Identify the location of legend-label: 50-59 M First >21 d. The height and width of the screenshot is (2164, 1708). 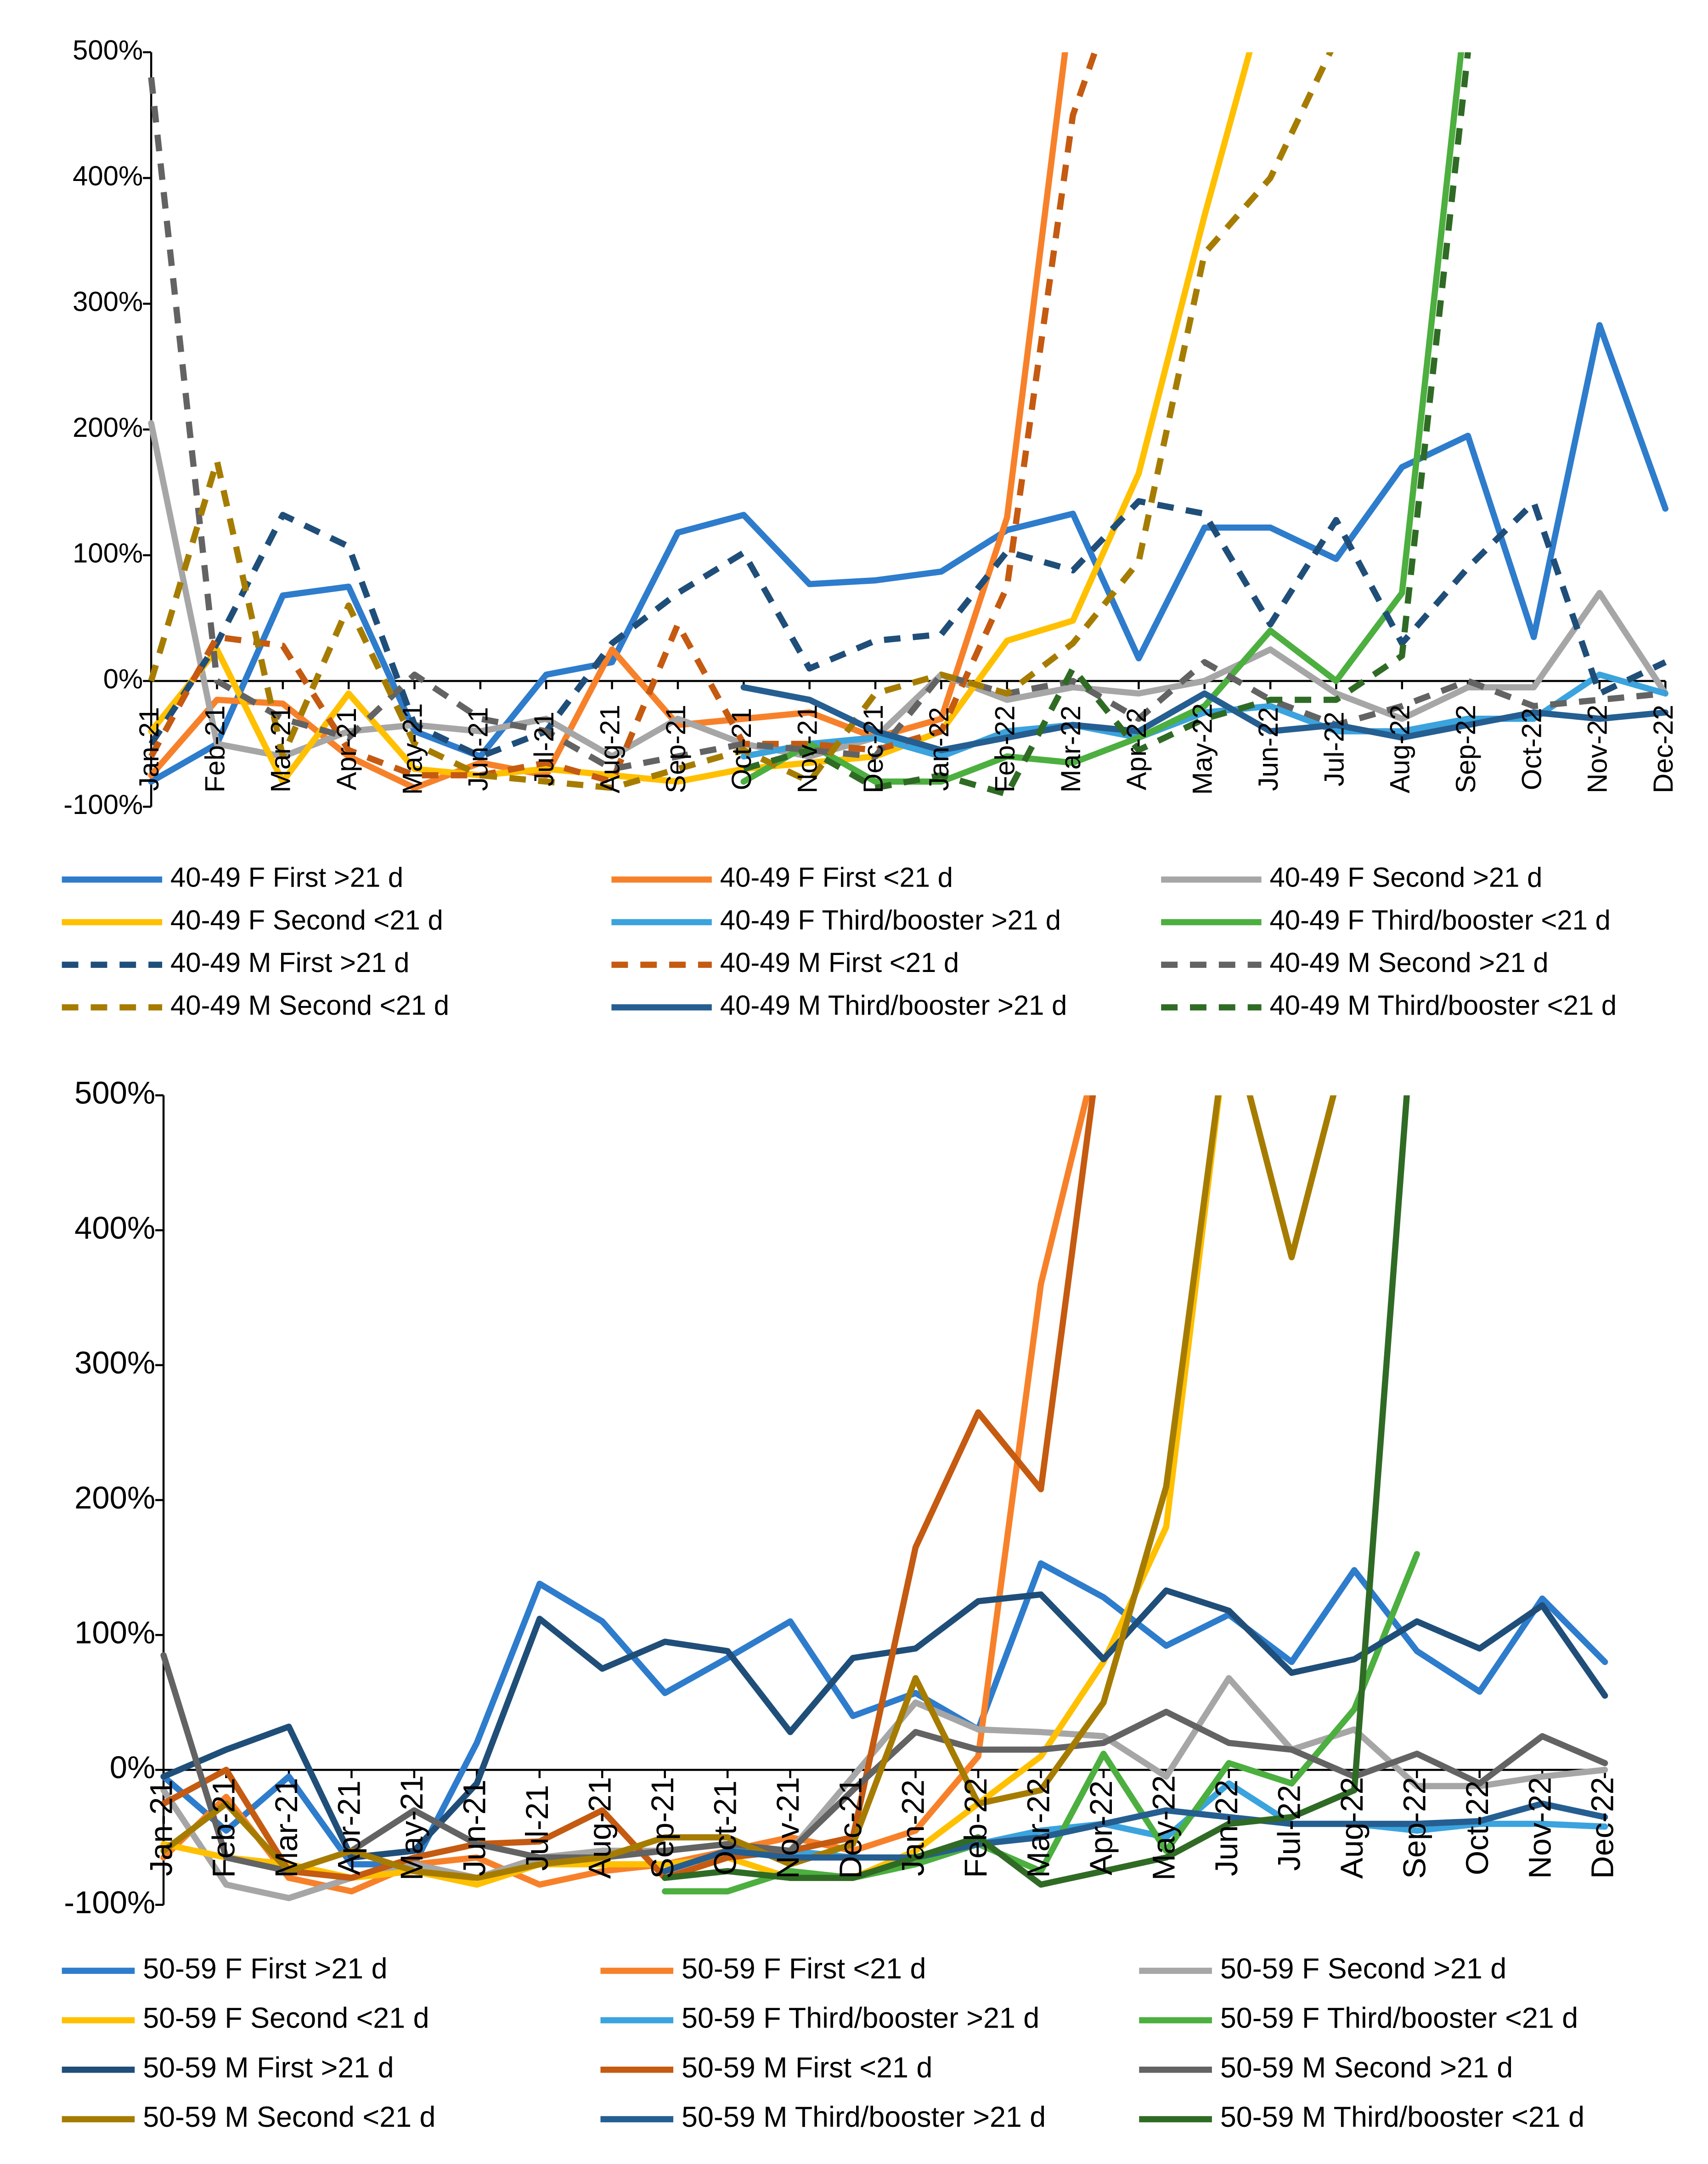
(269, 2067).